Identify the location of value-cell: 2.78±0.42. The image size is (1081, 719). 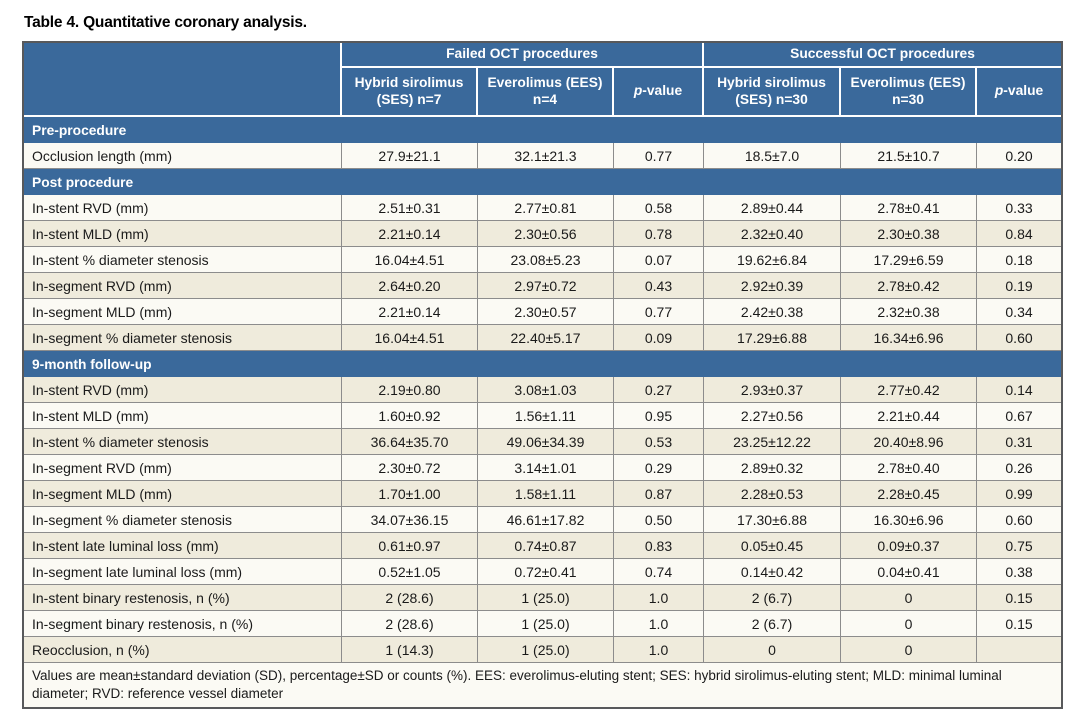
(909, 286).